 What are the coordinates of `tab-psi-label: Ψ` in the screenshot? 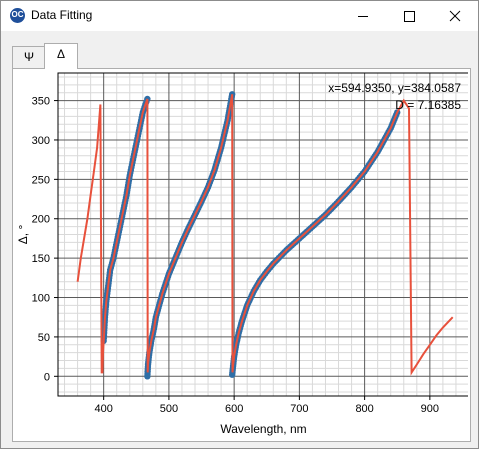 It's located at (29, 57).